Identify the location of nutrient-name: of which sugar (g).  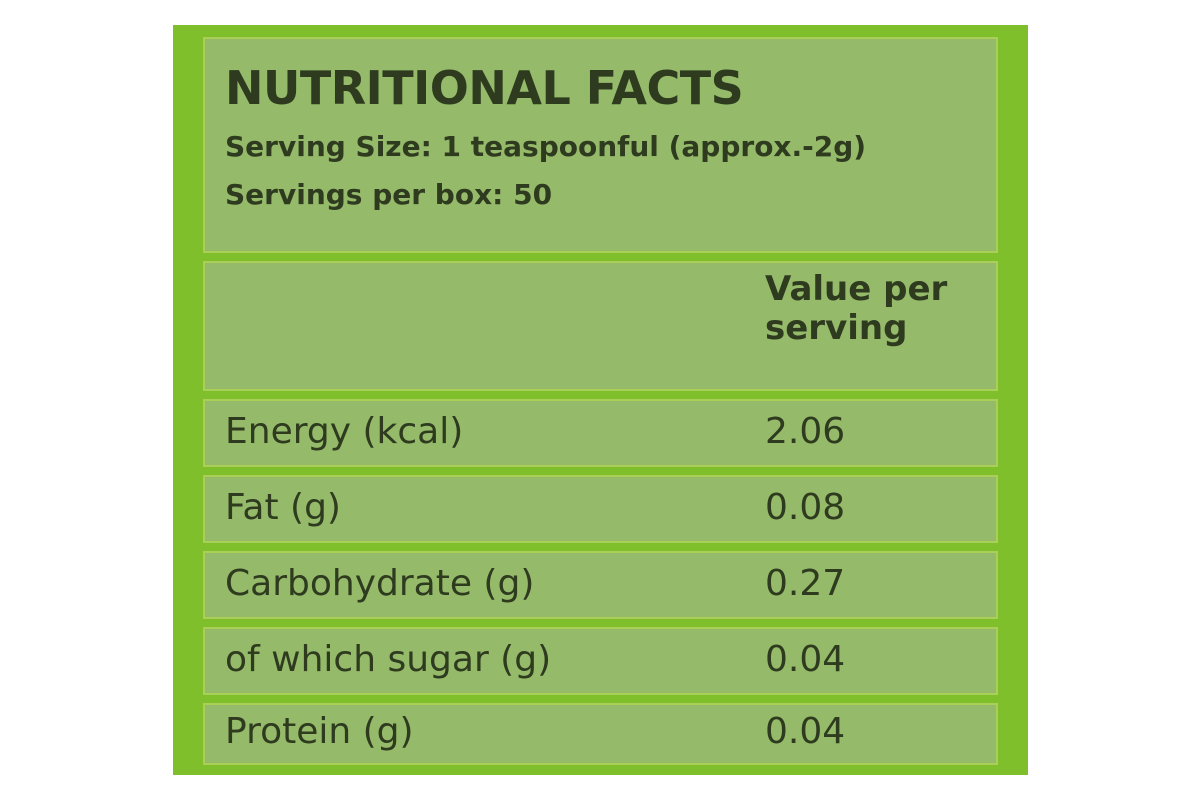
(388, 659).